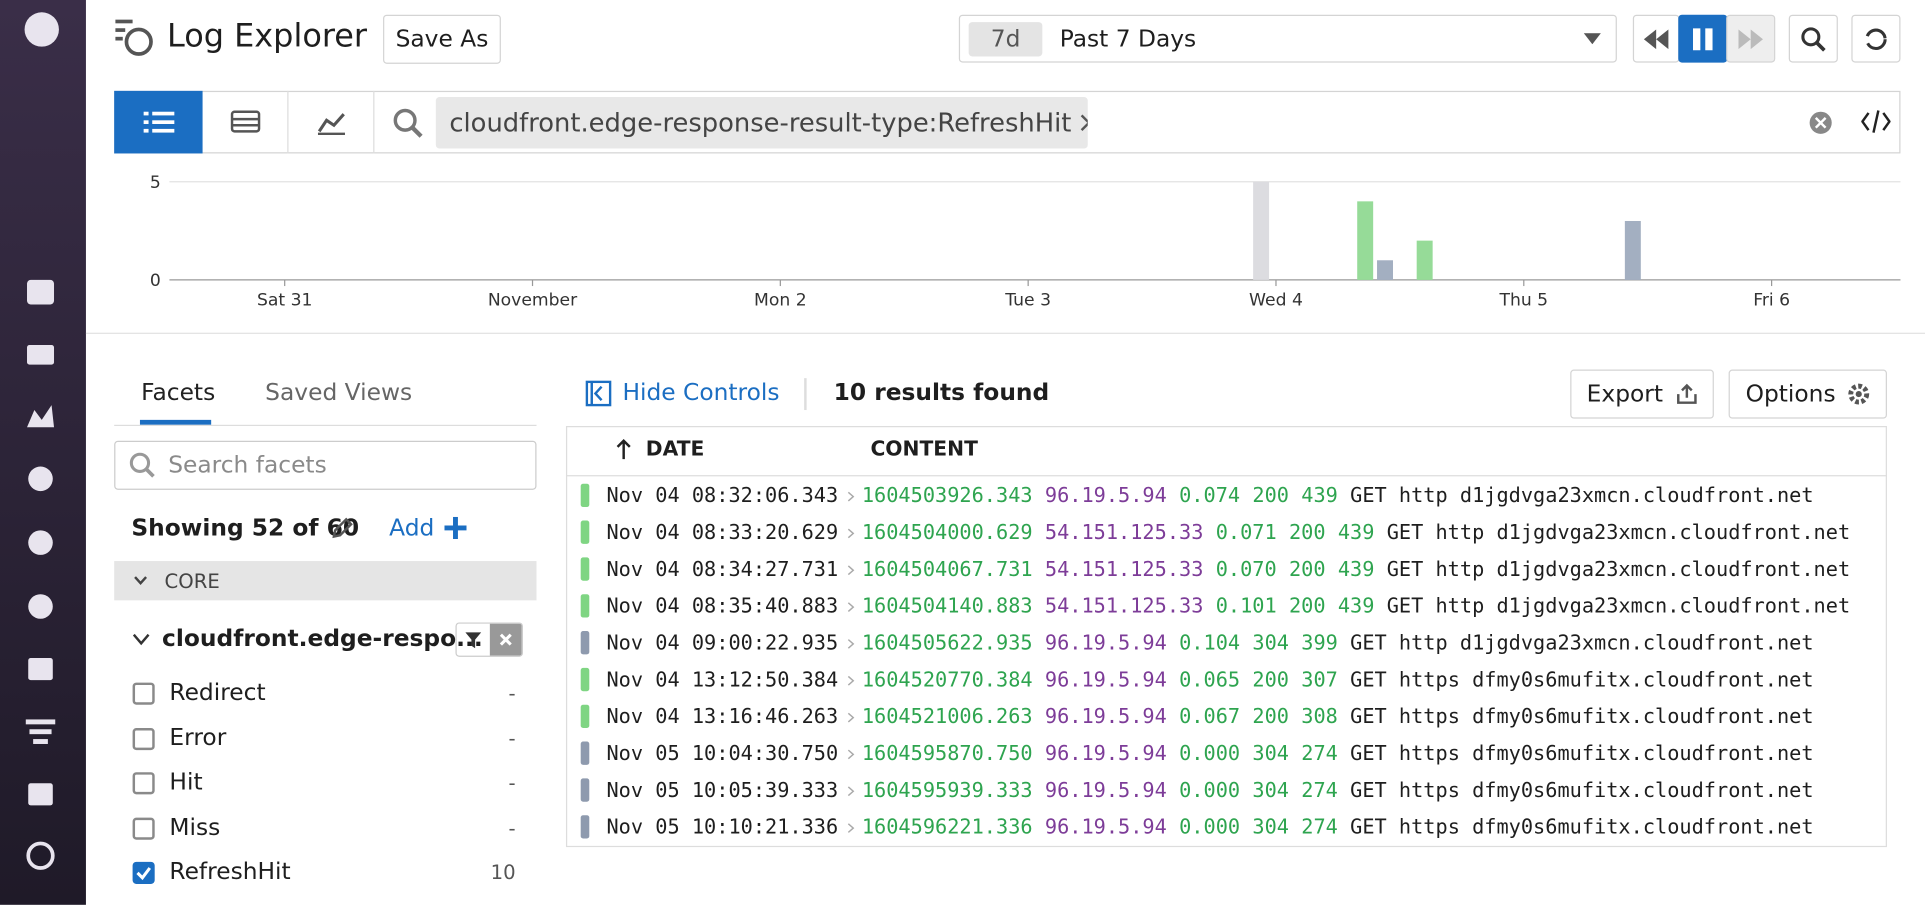 The image size is (1925, 910). What do you see at coordinates (195, 827) in the screenshot?
I see `facet-option: Miss` at bounding box center [195, 827].